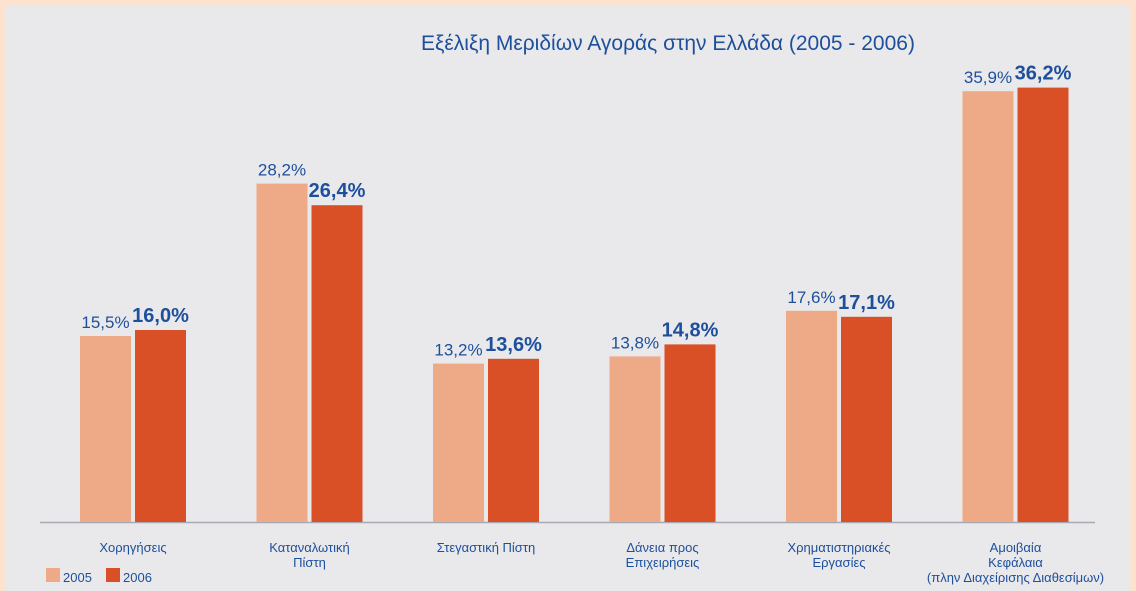 The image size is (1136, 591). What do you see at coordinates (282, 170) in the screenshot?
I see `data-label: 28,2%` at bounding box center [282, 170].